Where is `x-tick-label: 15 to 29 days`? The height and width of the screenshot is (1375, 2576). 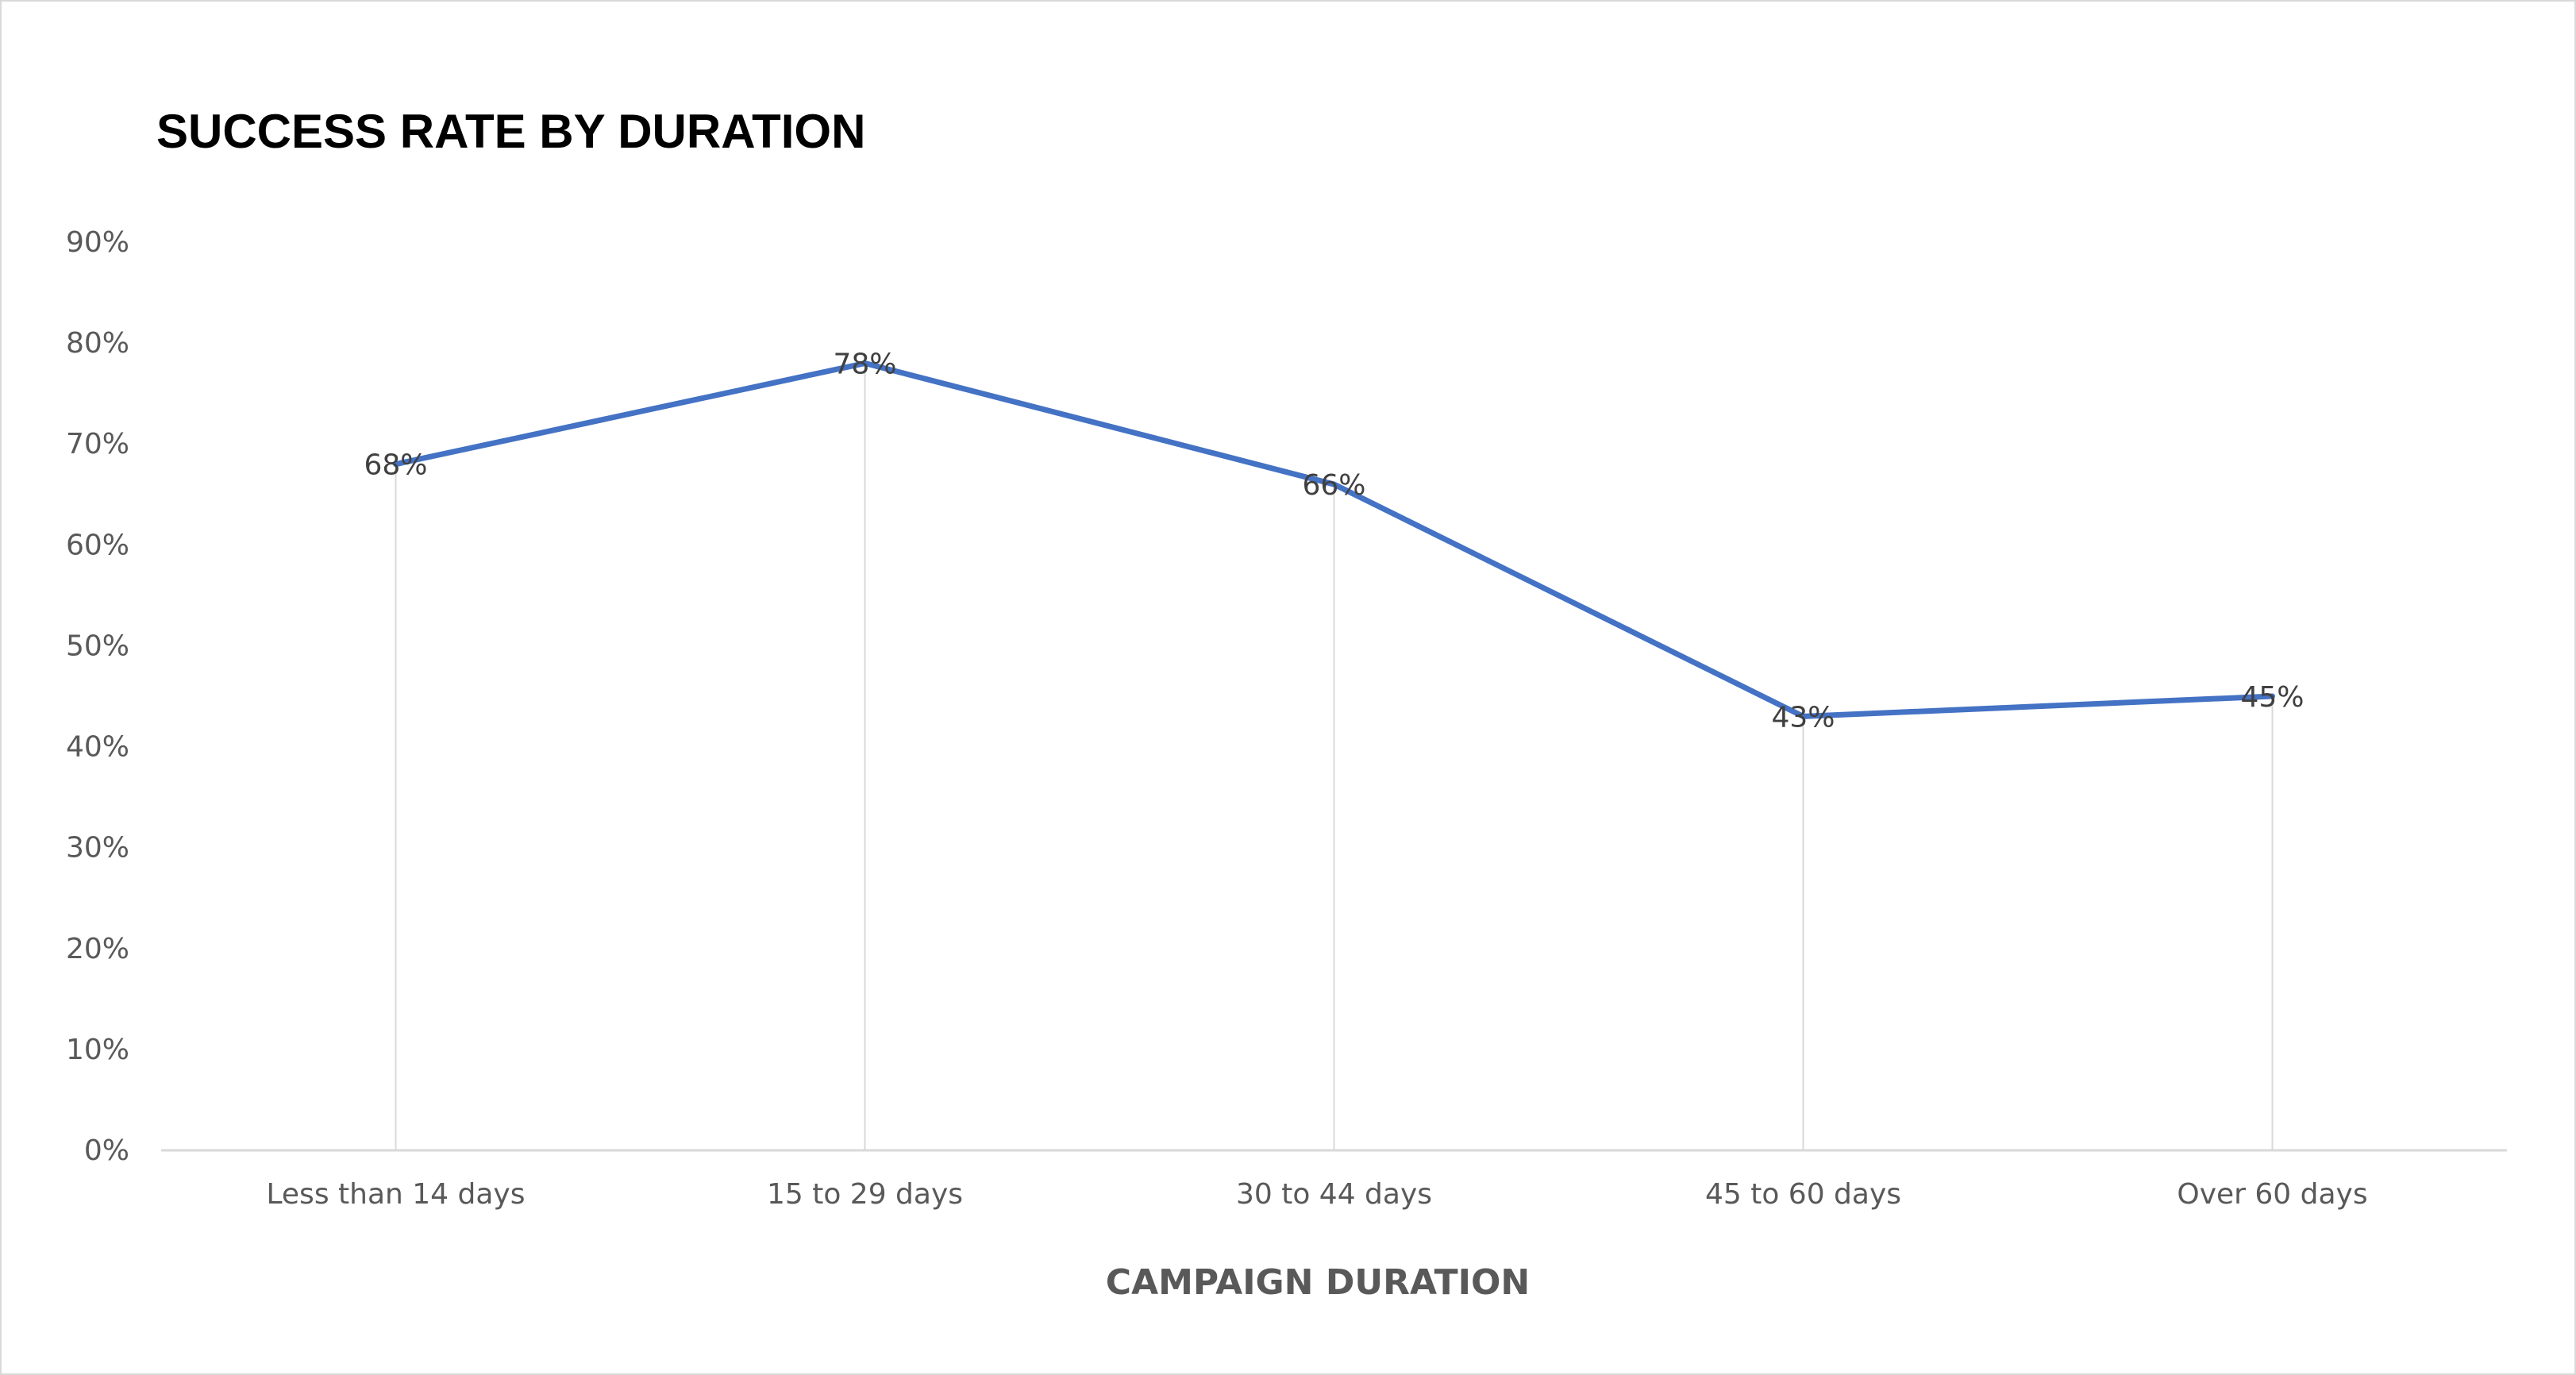
x-tick-label: 15 to 29 days is located at coordinates (865, 1195).